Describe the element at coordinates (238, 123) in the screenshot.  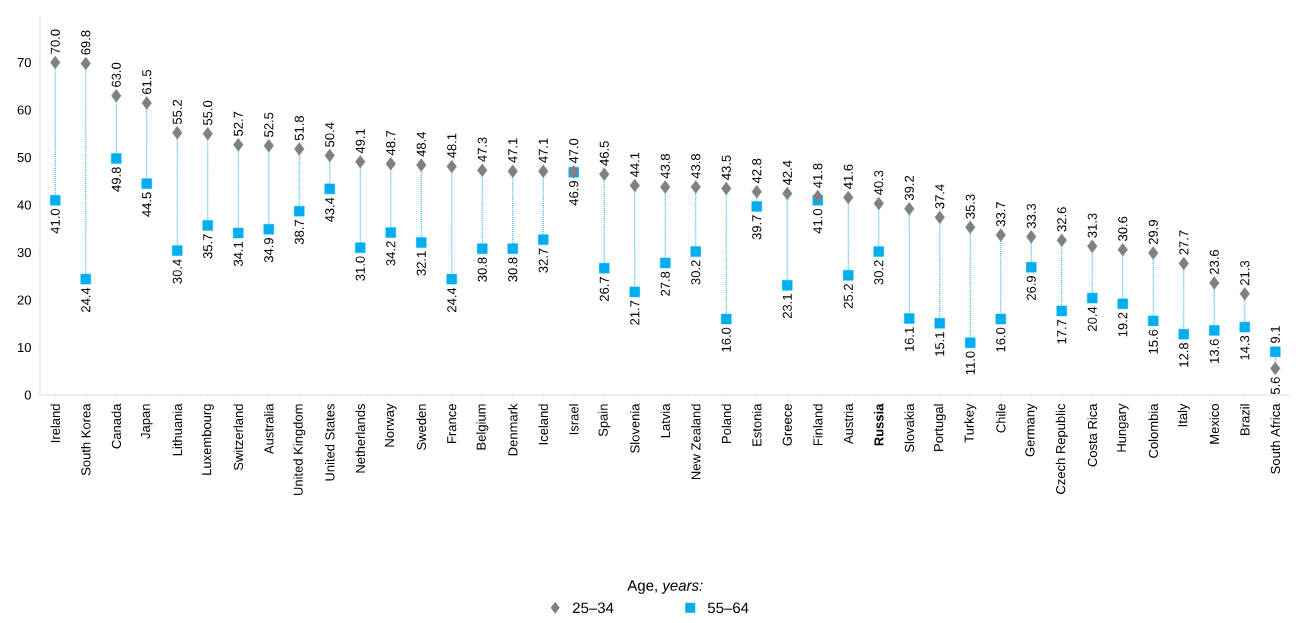
I see `data-label: 52.7` at that location.